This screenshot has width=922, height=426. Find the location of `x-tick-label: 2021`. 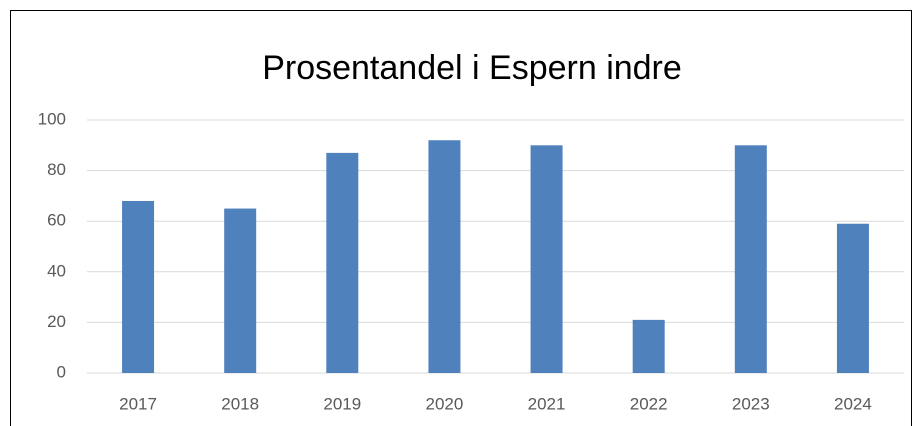

x-tick-label: 2021 is located at coordinates (547, 403).